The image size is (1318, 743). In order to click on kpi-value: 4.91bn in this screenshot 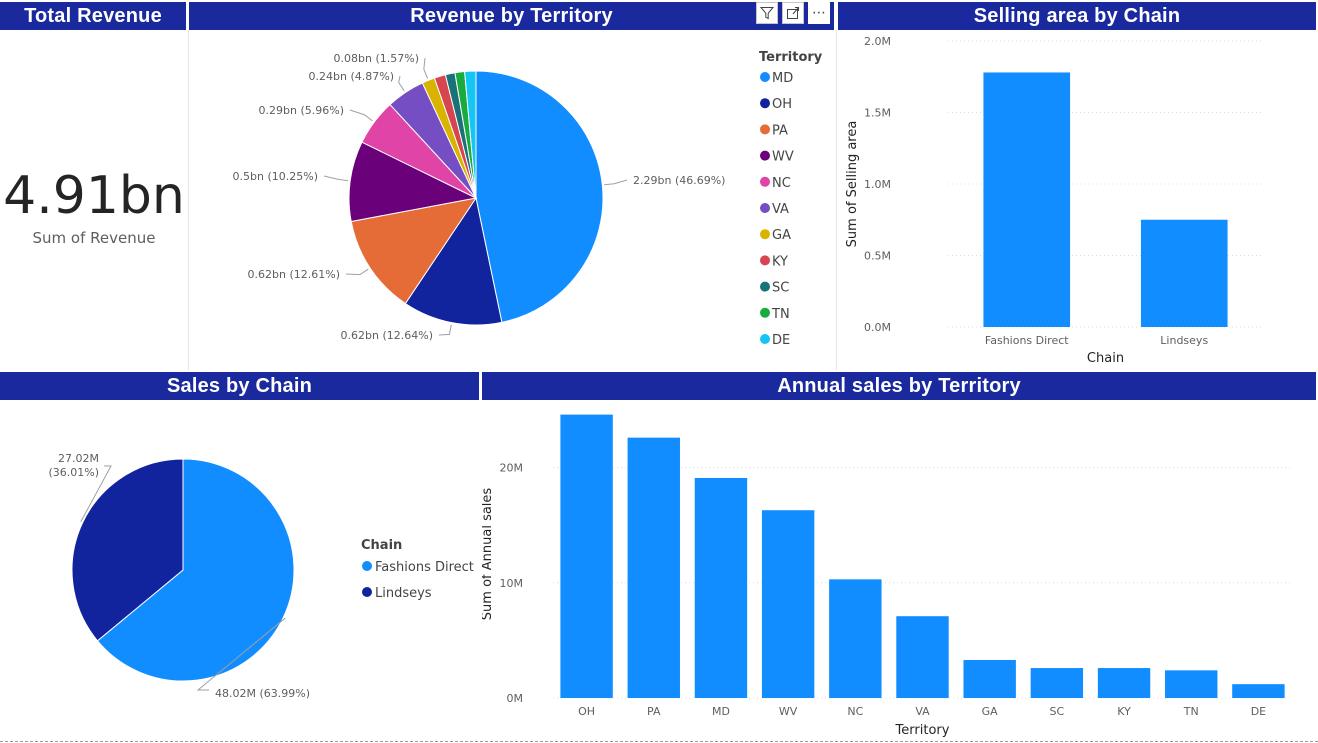, I will do `click(94, 196)`.